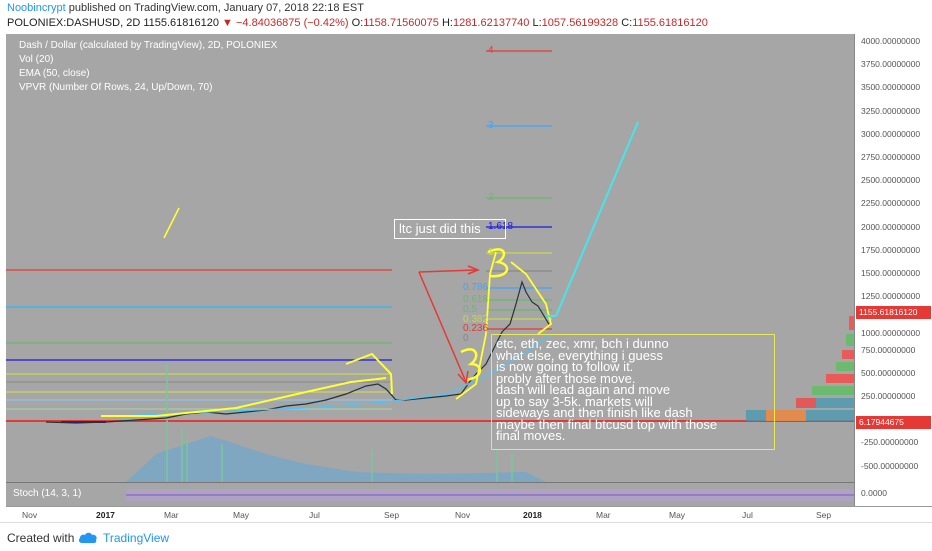  What do you see at coordinates (891, 111) in the screenshot?
I see `price-tick: 3250.00000000` at bounding box center [891, 111].